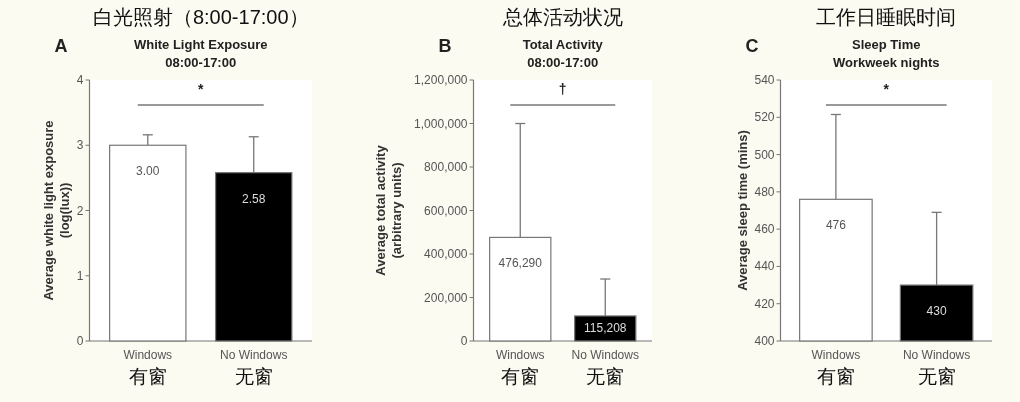 This screenshot has width=1020, height=402. Describe the element at coordinates (836, 225) in the screenshot. I see `data-label: 476` at that location.